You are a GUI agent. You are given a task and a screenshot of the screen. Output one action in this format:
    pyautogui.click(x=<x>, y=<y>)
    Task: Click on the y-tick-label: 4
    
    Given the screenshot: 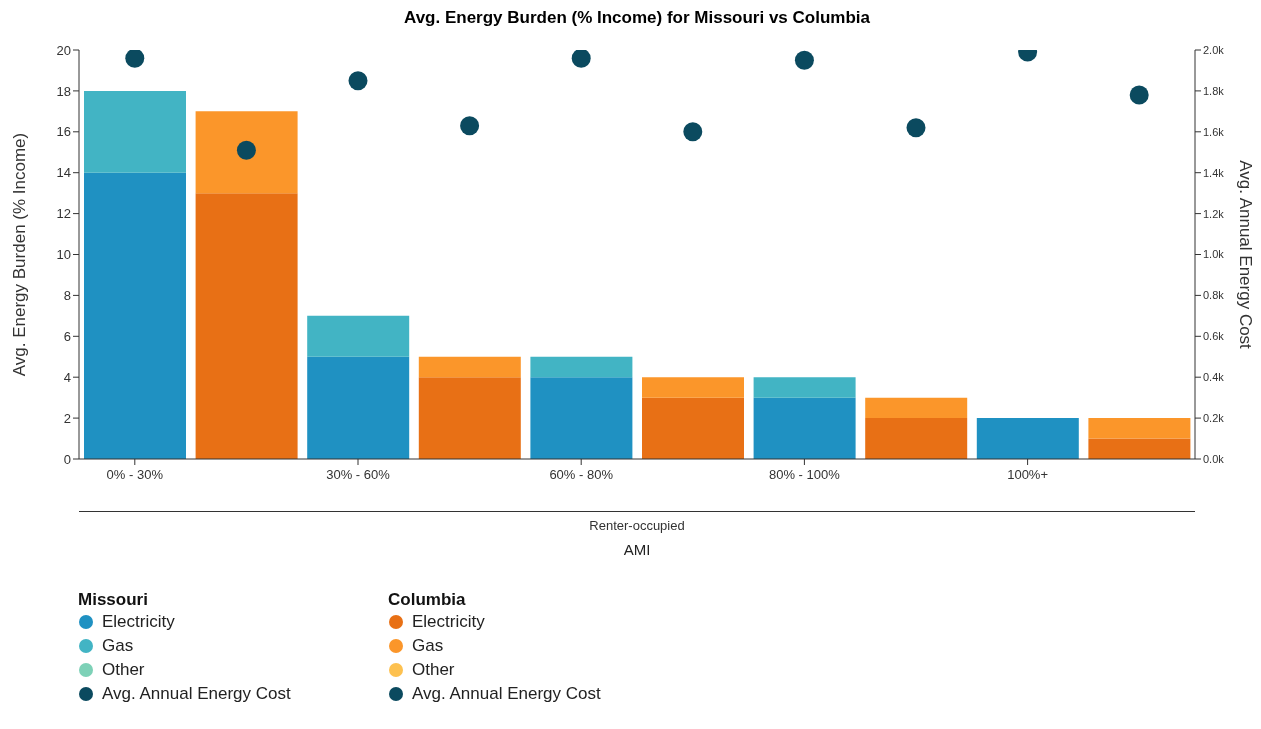 What is the action you would take?
    pyautogui.click(x=67, y=377)
    